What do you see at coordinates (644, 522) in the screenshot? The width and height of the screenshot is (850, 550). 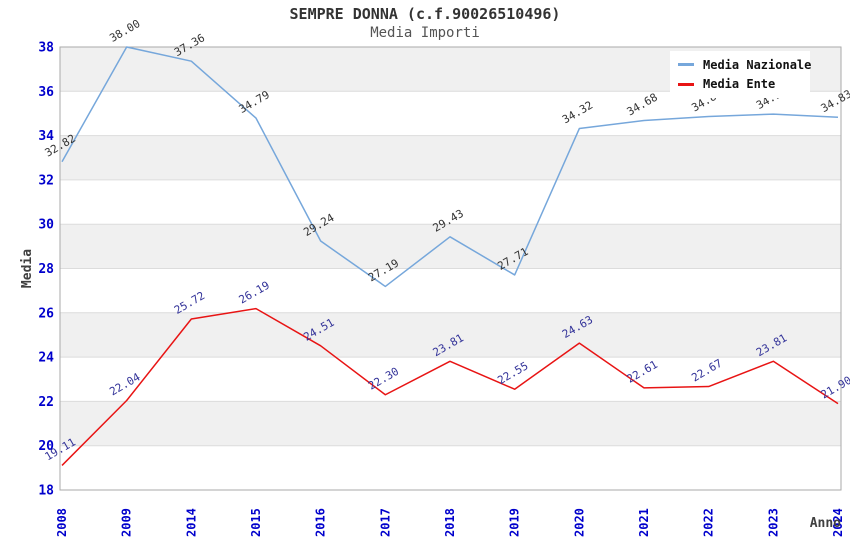 I see `x-tick-label: 2021` at bounding box center [644, 522].